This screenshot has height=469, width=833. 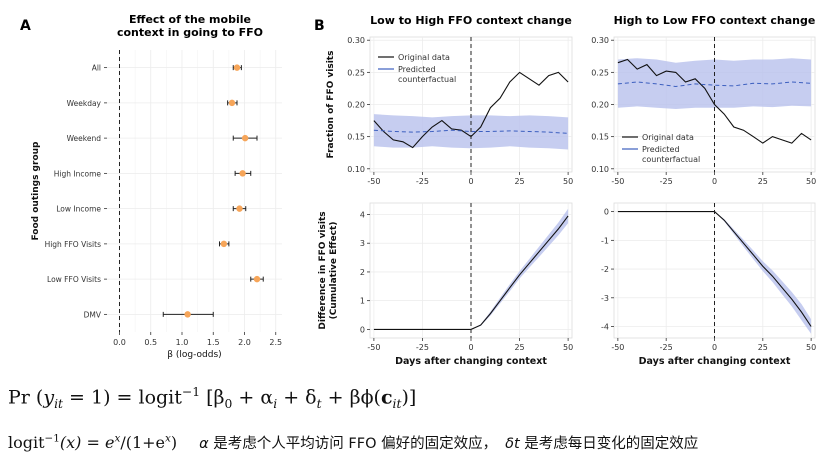 What do you see at coordinates (190, 19) in the screenshot?
I see `panel-a-title: Effect of the mobile` at bounding box center [190, 19].